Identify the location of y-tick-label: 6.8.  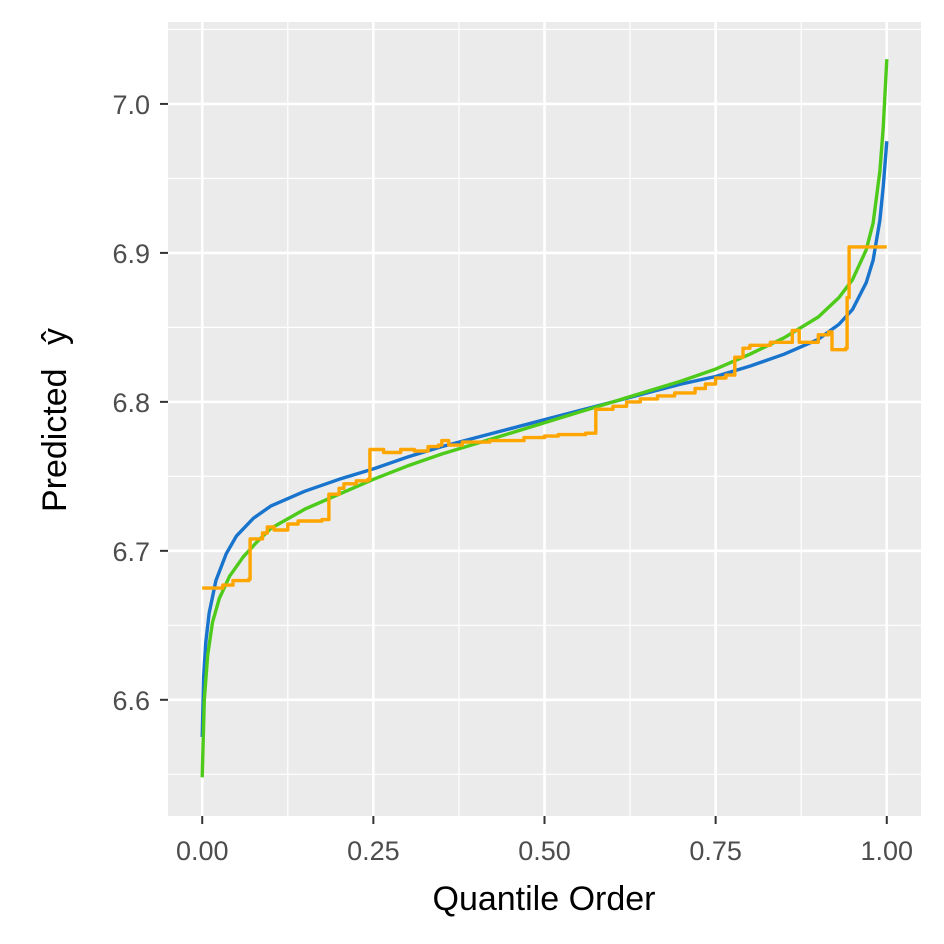
(131, 403).